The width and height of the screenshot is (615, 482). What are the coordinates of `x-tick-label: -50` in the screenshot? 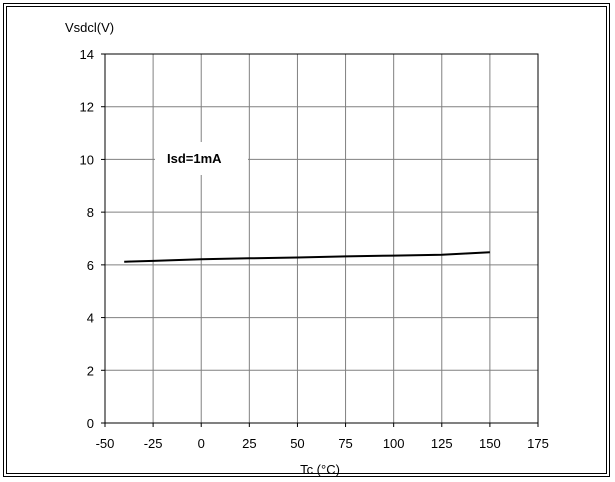 It's located at (105, 443).